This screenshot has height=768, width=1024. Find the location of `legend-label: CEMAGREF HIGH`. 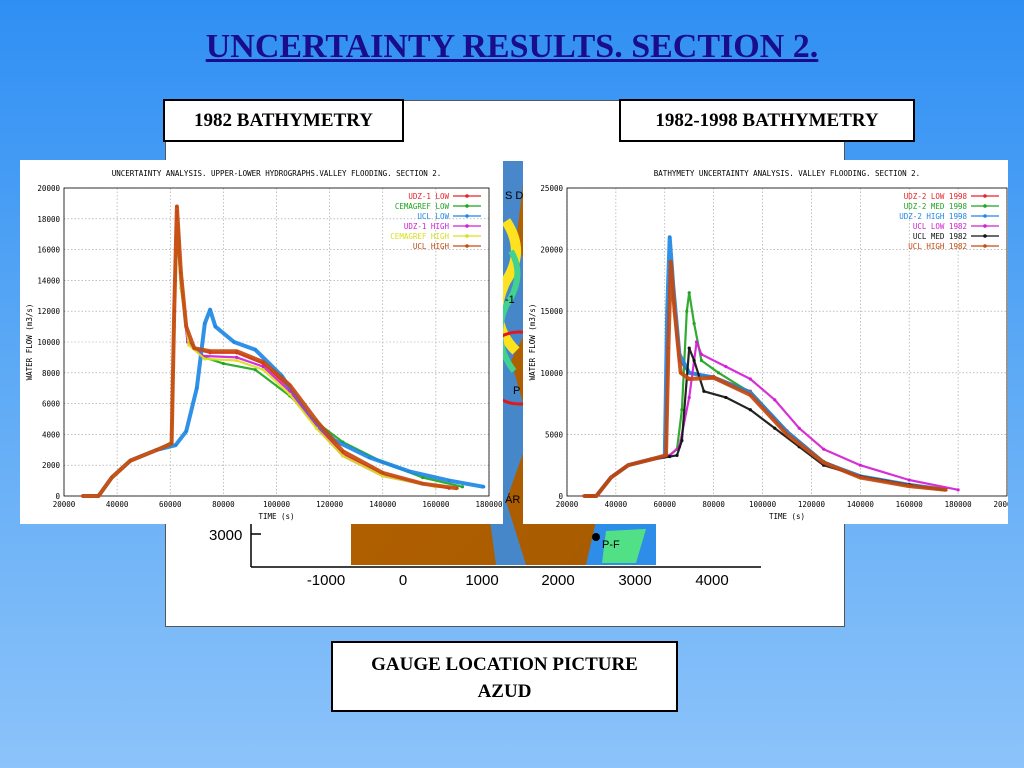

legend-label: CEMAGREF HIGH is located at coordinates (419, 236).